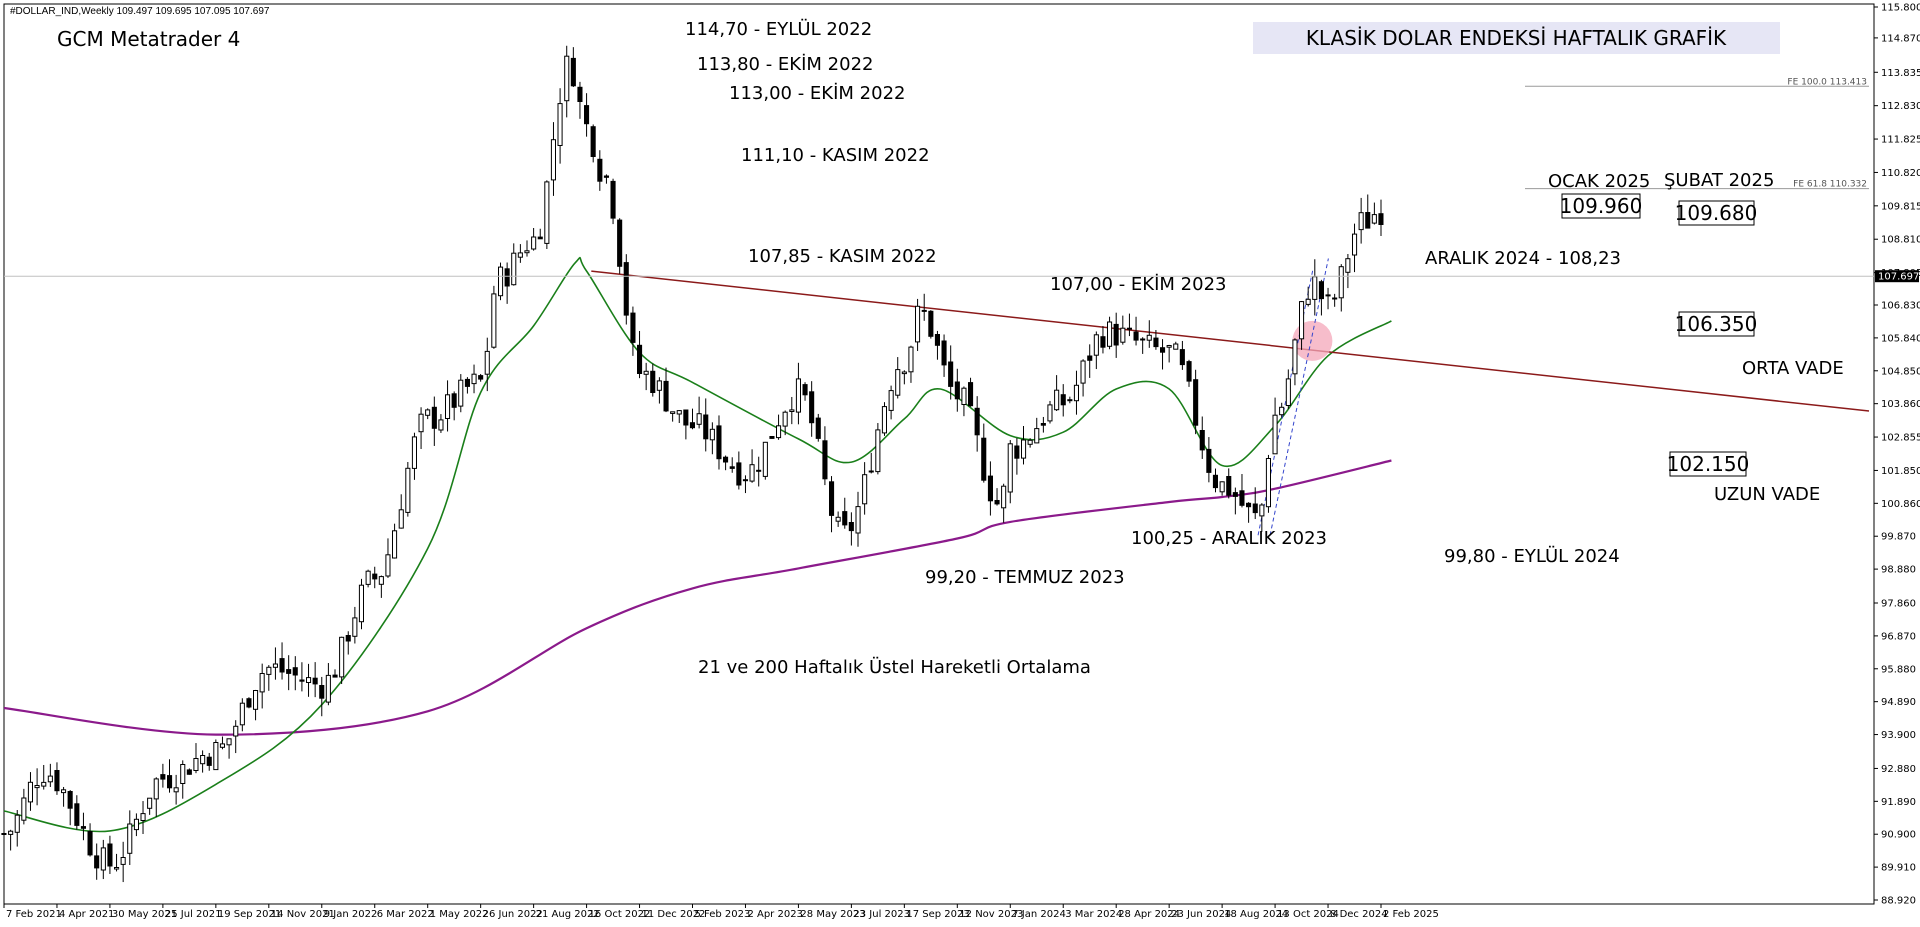 The image size is (1920, 927). Describe the element at coordinates (1149, 914) in the screenshot. I see `x-tick-label: 28 Apr 2024` at that location.